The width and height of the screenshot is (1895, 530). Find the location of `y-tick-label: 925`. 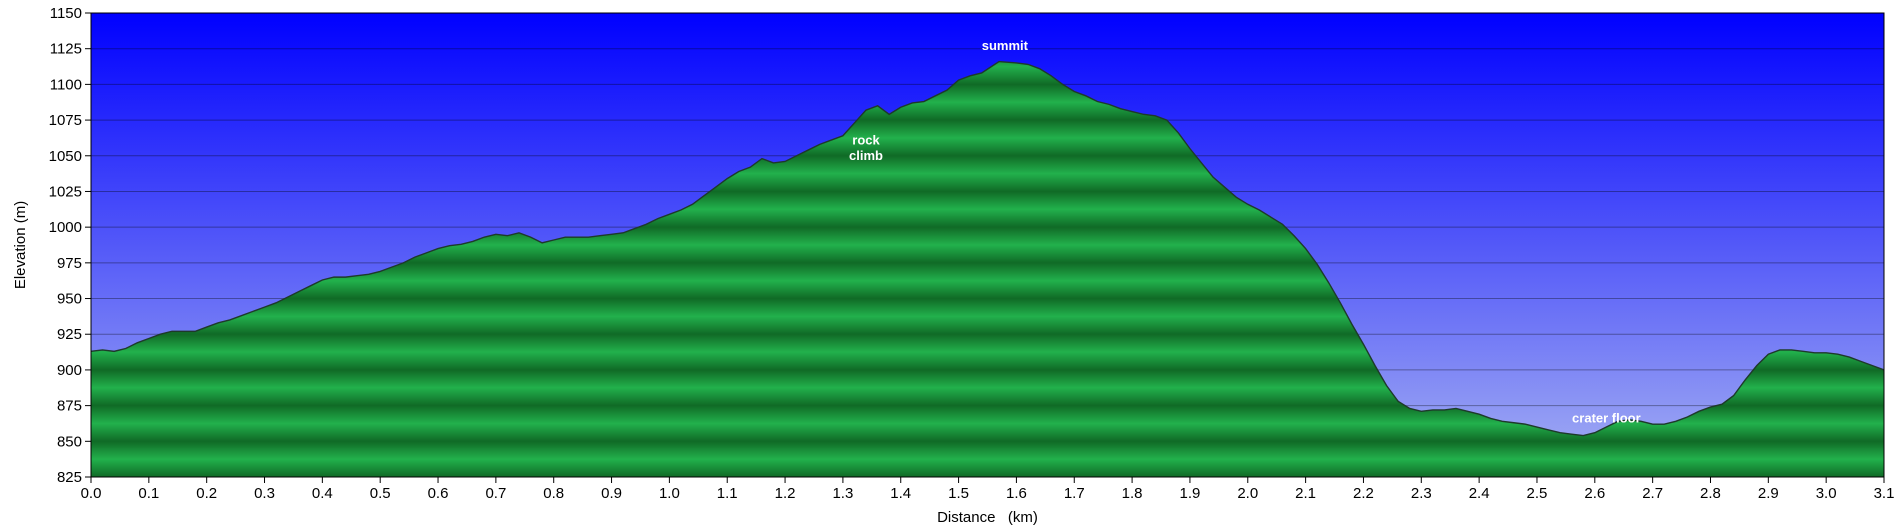

y-tick-label: 925 is located at coordinates (69, 334).